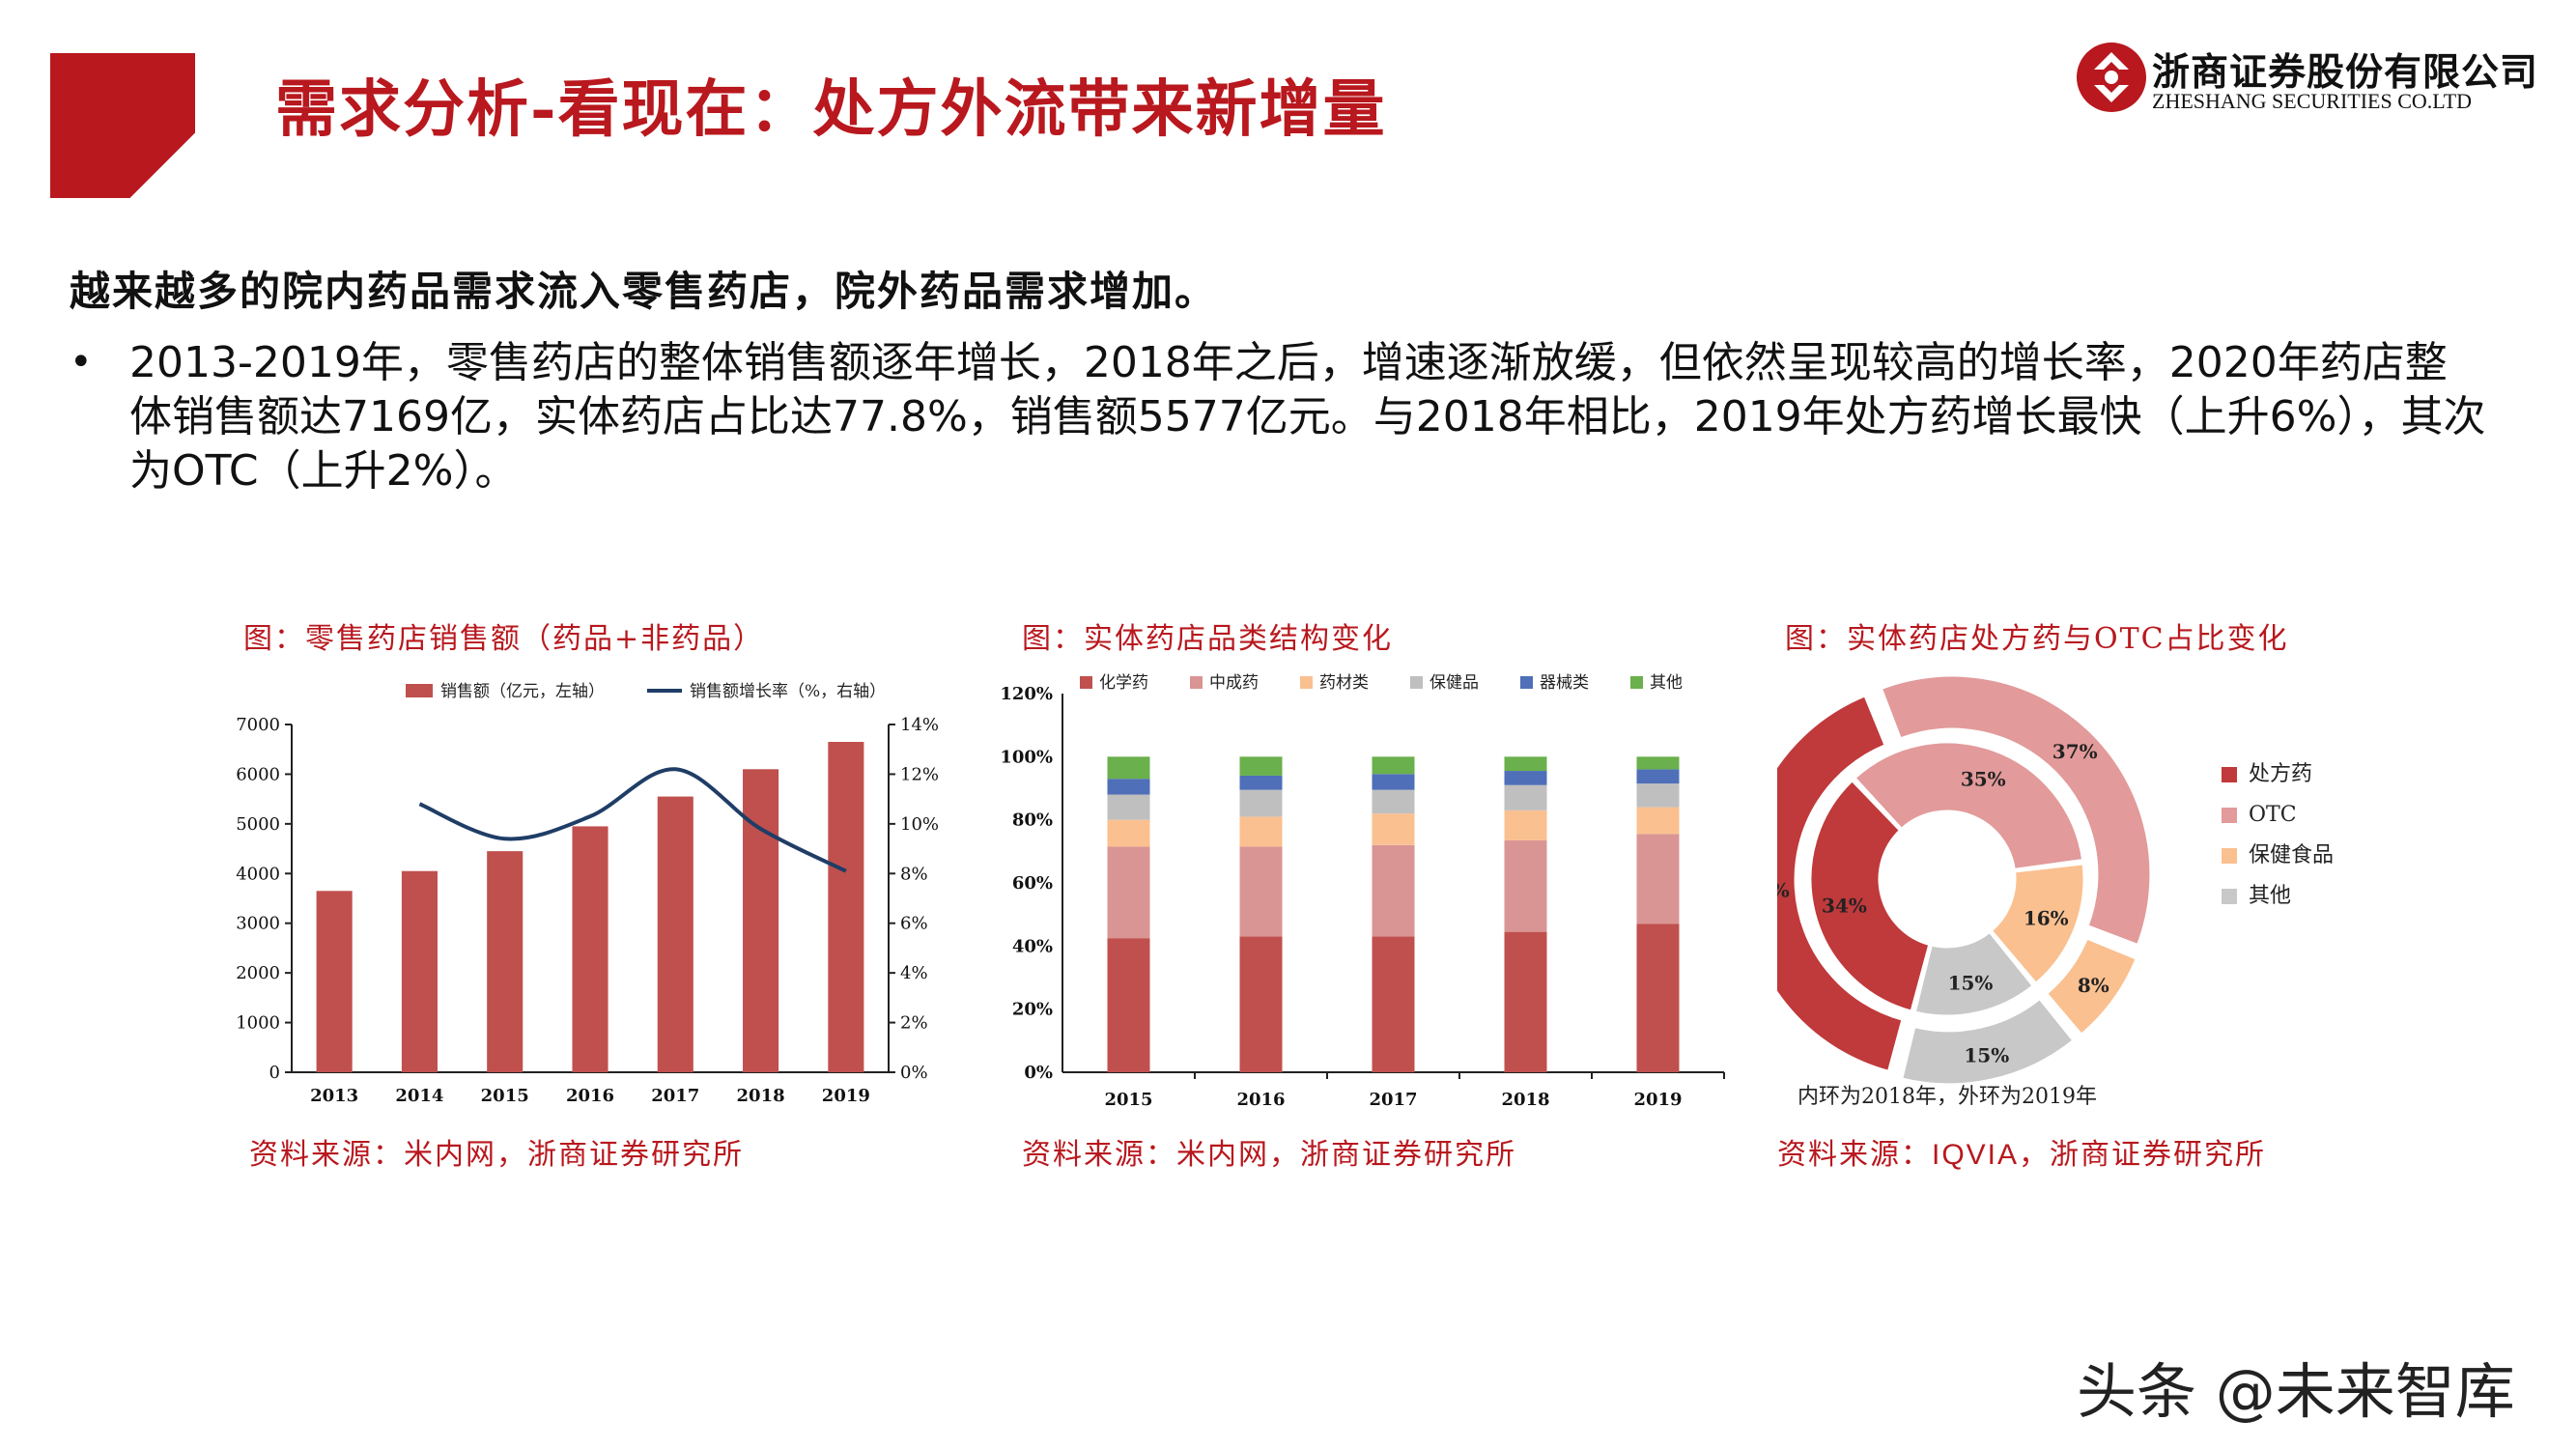  I want to click on y-tick-label: 100%, so click(1026, 757).